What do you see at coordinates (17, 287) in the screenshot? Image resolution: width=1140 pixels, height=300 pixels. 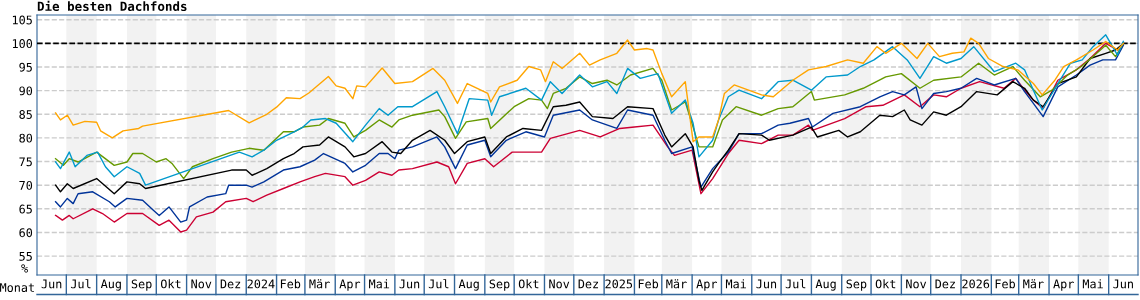 I see `x-axis-title: Monat` at bounding box center [17, 287].